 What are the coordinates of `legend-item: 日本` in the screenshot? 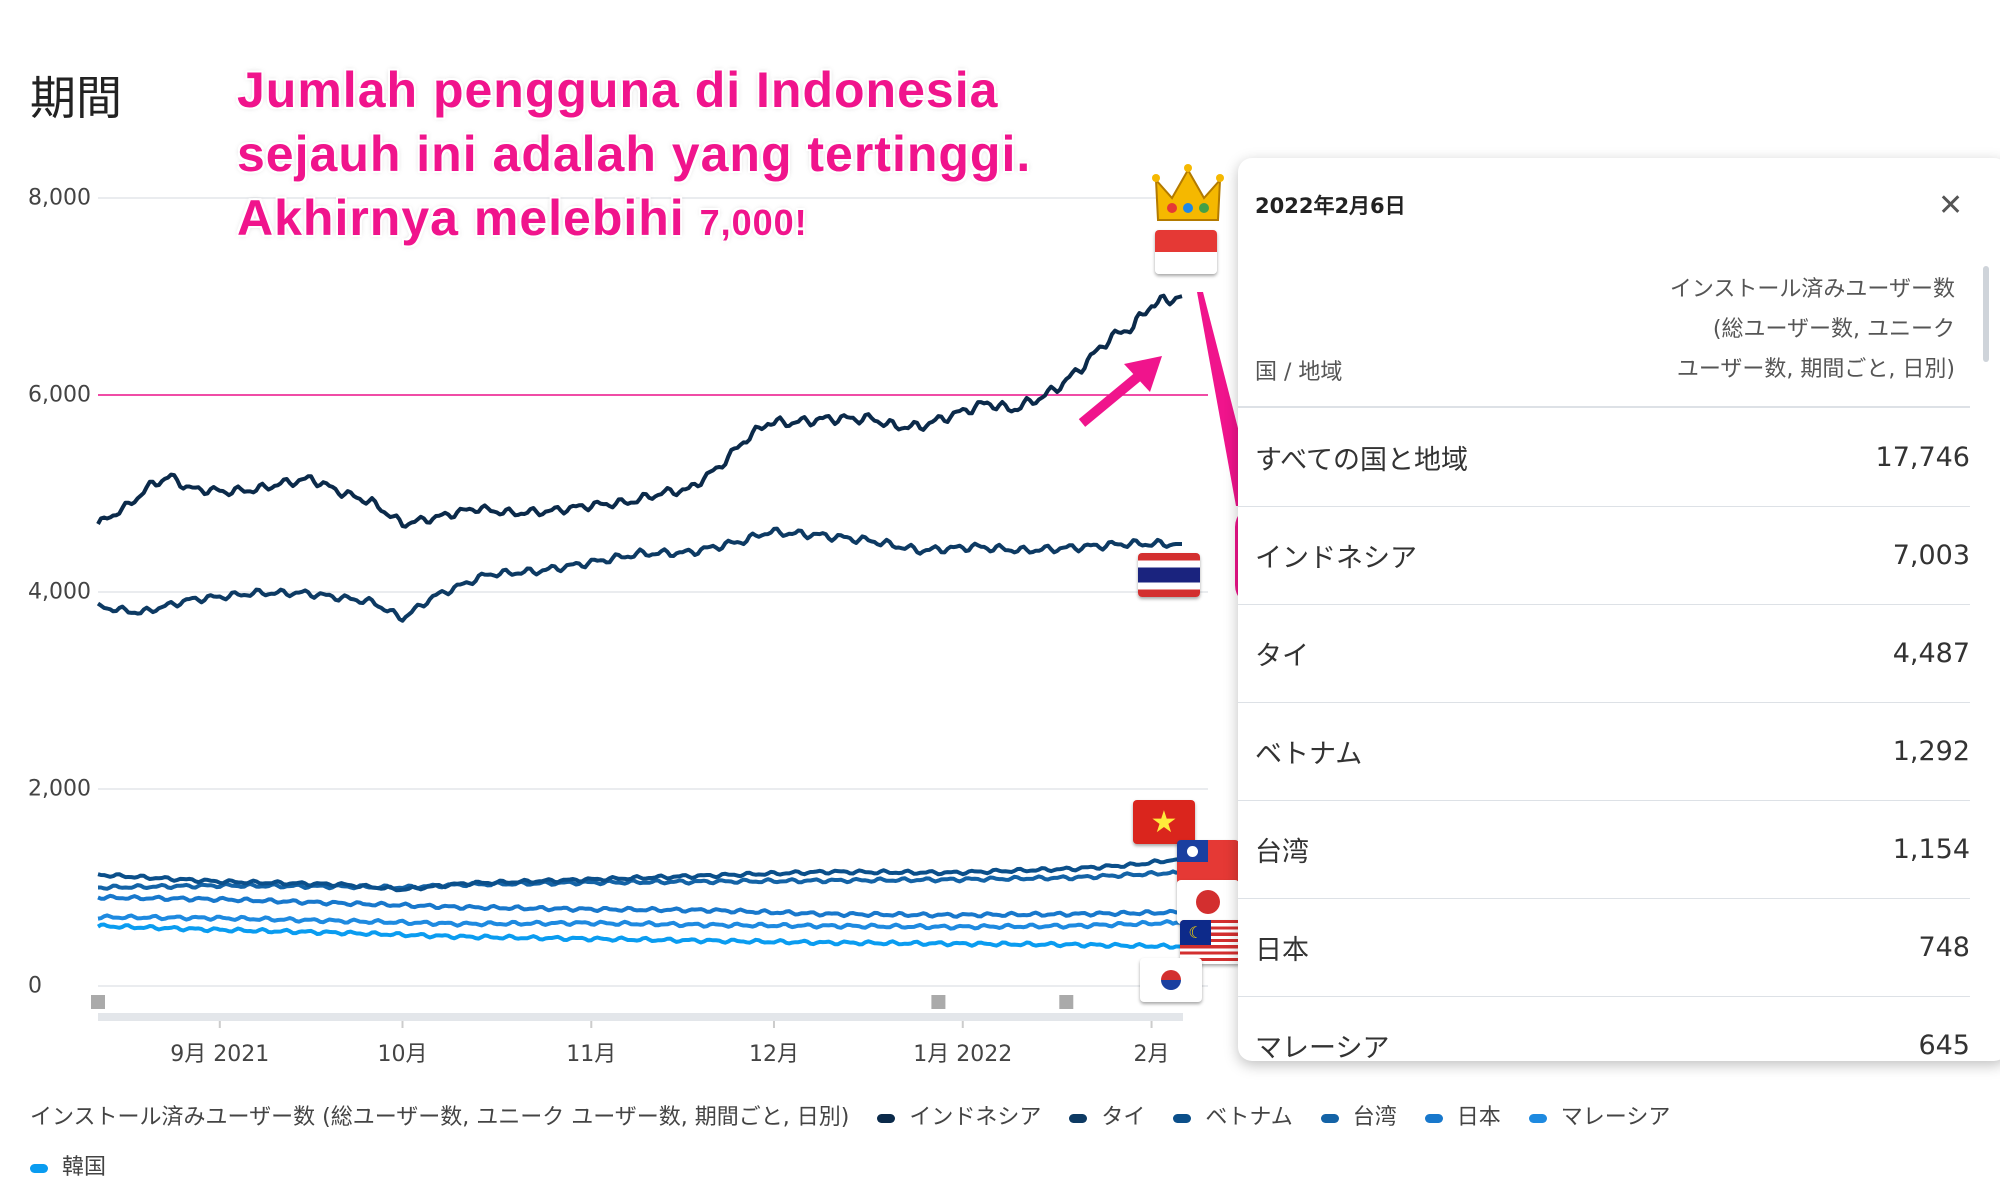 It's located at (1462, 1117).